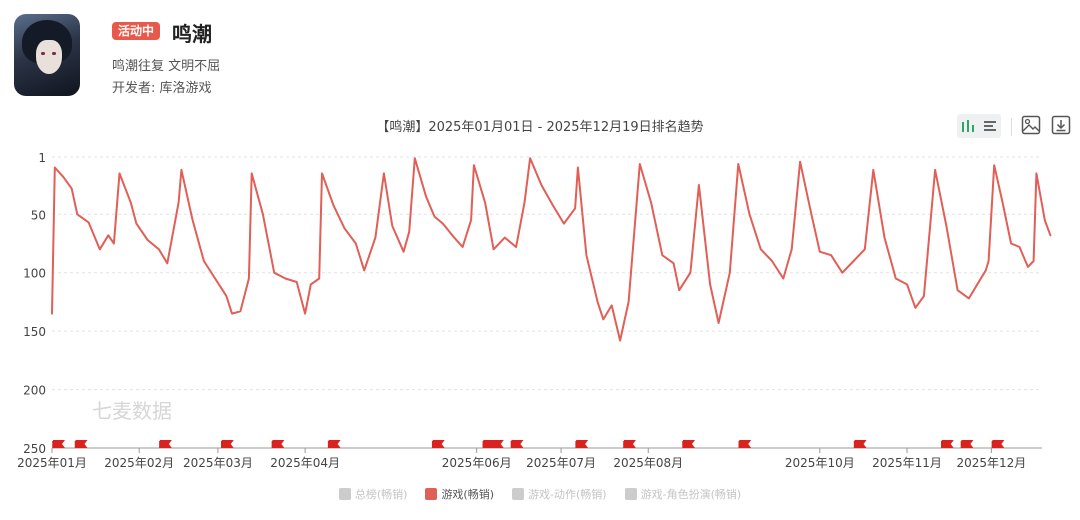 The width and height of the screenshot is (1080, 520). I want to click on legend-item: 游戏-动作(畅销), so click(559, 494).